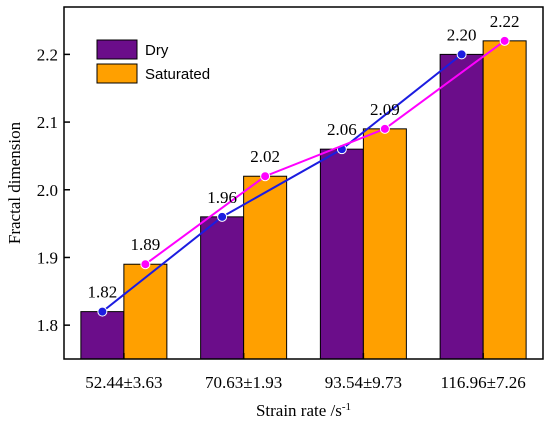 This screenshot has width=550, height=424. What do you see at coordinates (47, 122) in the screenshot?
I see `y-tick-label-4: 2.1` at bounding box center [47, 122].